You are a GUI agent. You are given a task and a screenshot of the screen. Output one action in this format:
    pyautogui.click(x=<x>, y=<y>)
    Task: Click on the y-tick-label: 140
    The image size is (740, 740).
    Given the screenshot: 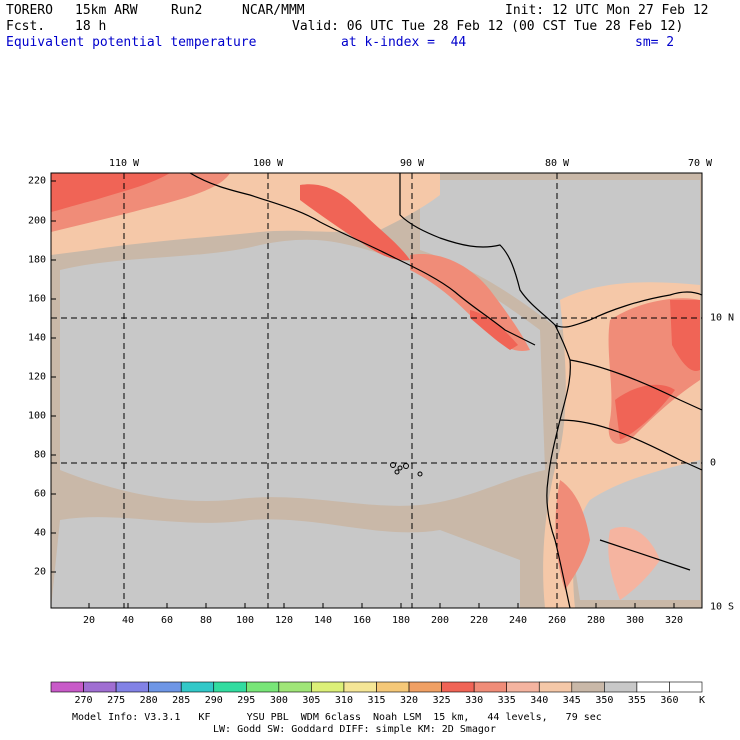 What is the action you would take?
    pyautogui.click(x=36, y=338)
    